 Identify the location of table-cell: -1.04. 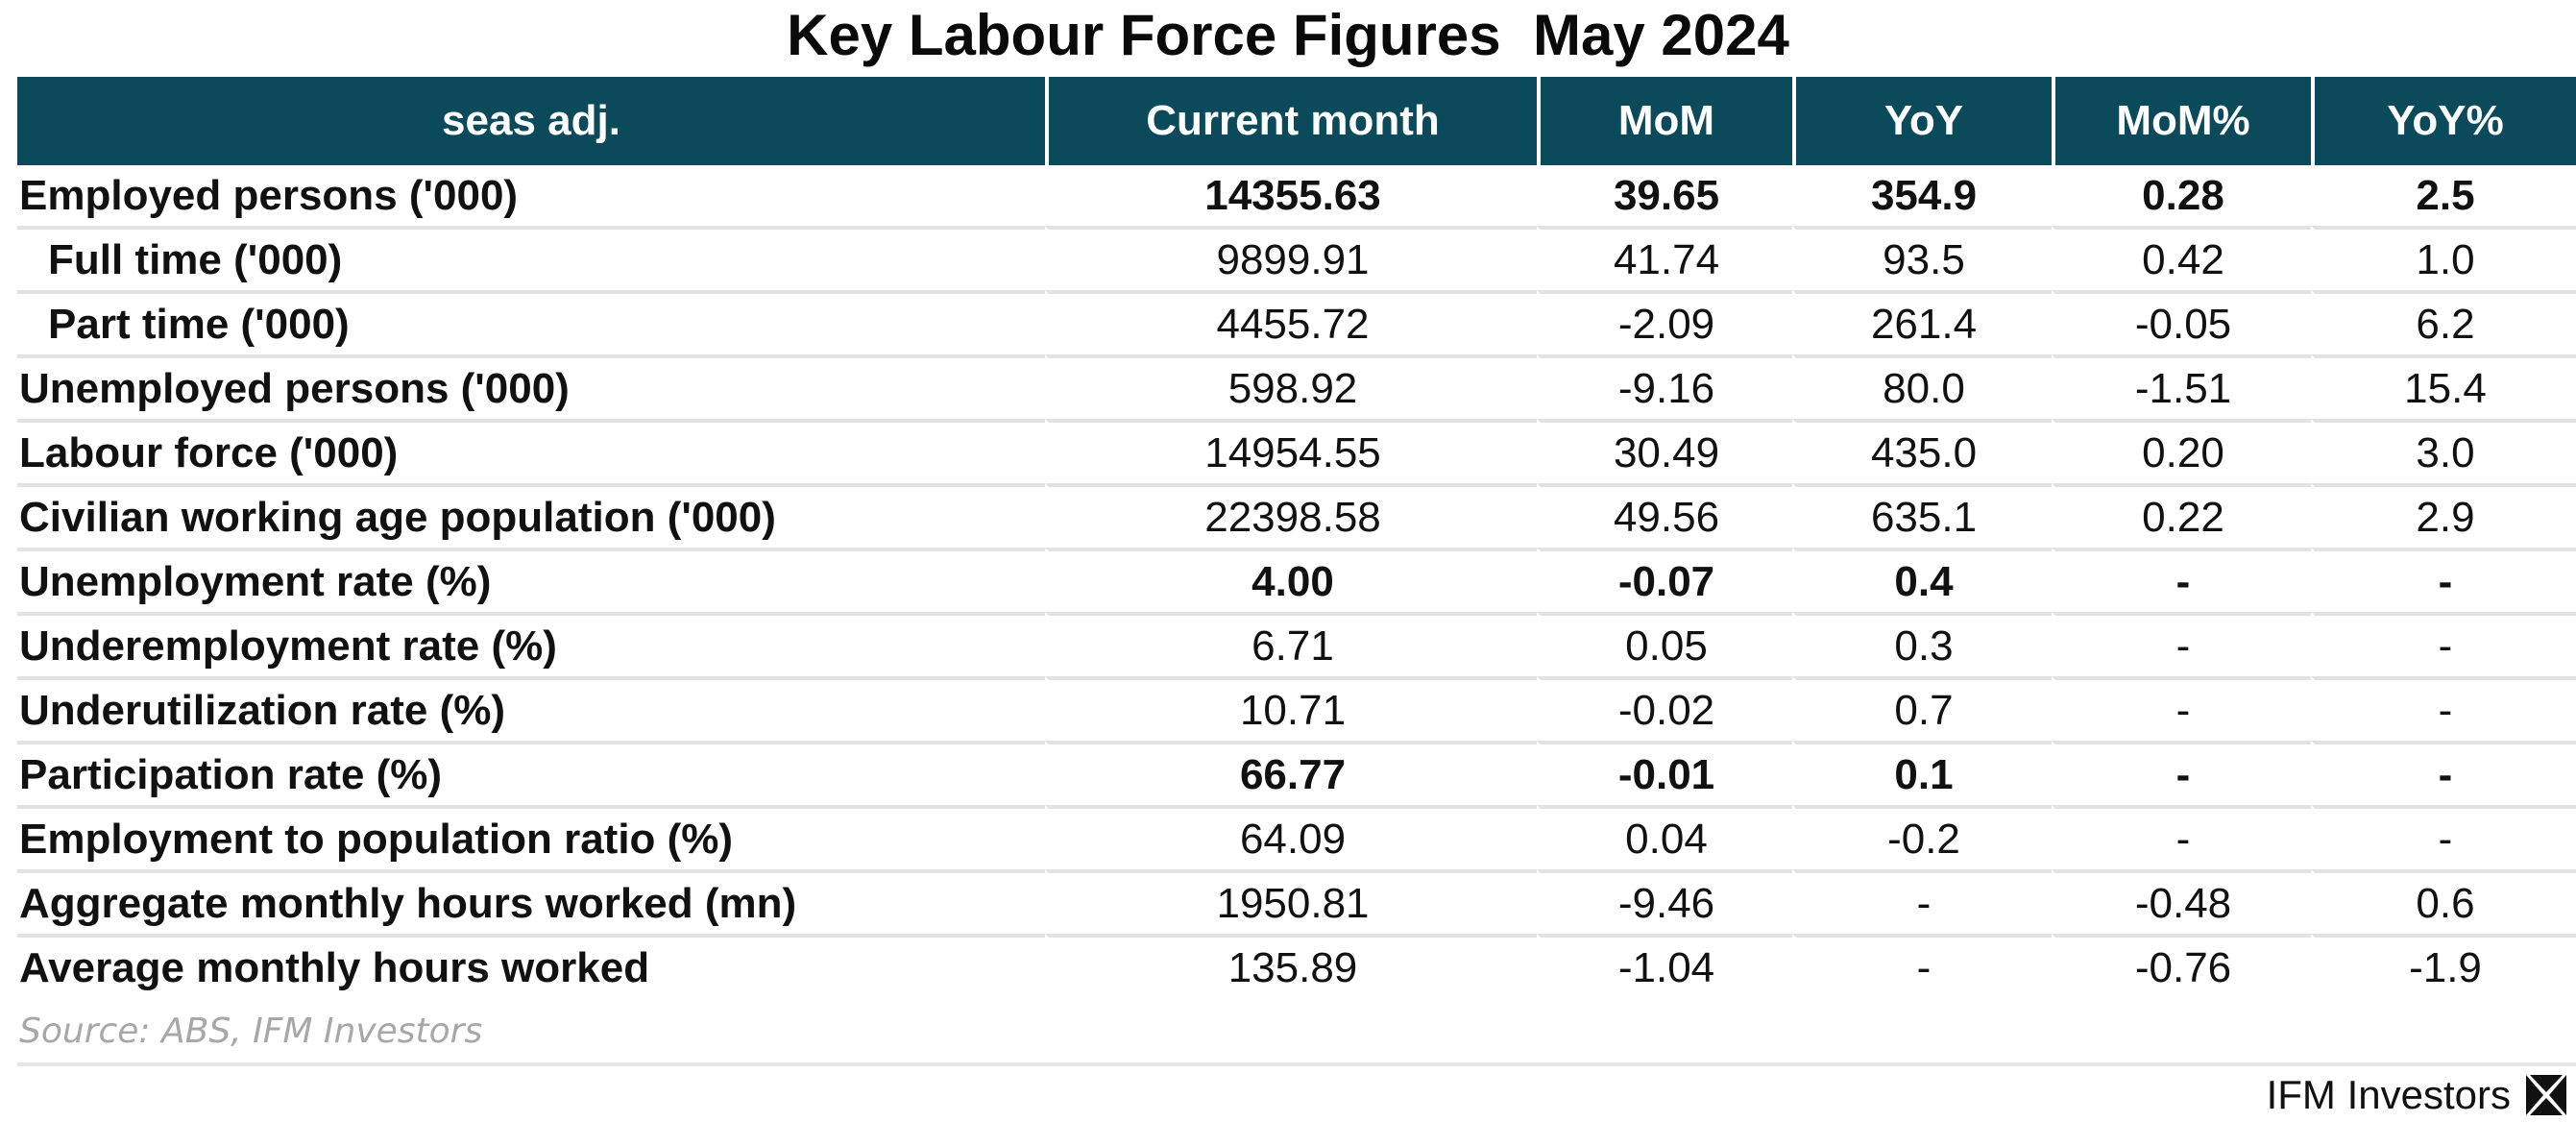
(1664, 966).